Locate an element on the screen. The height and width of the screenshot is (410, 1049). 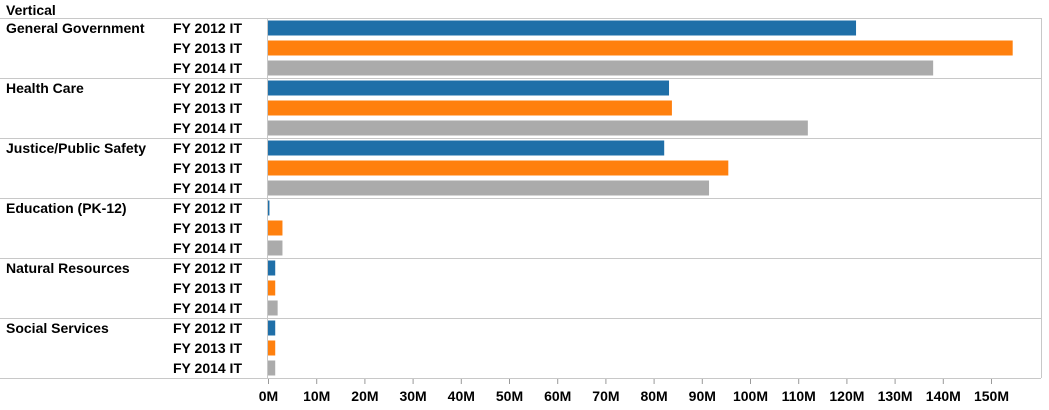
x-tick-label: 120M is located at coordinates (846, 396).